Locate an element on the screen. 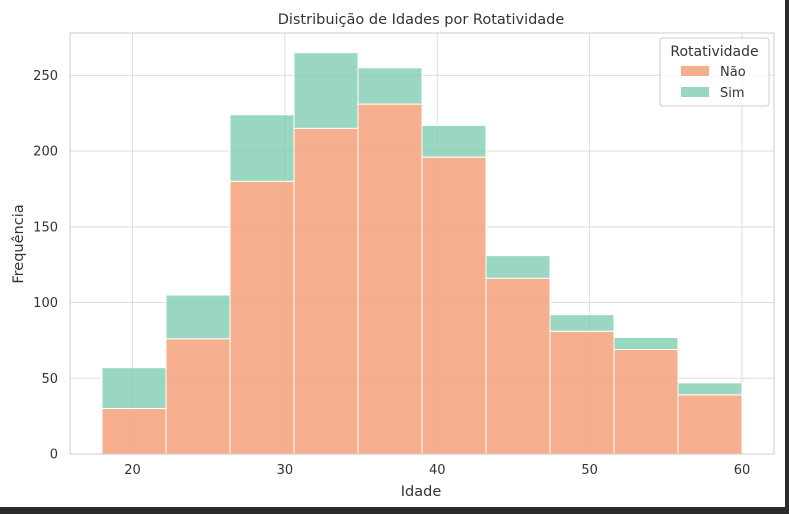  legend: Rotatividade Não Sim is located at coordinates (714, 72).